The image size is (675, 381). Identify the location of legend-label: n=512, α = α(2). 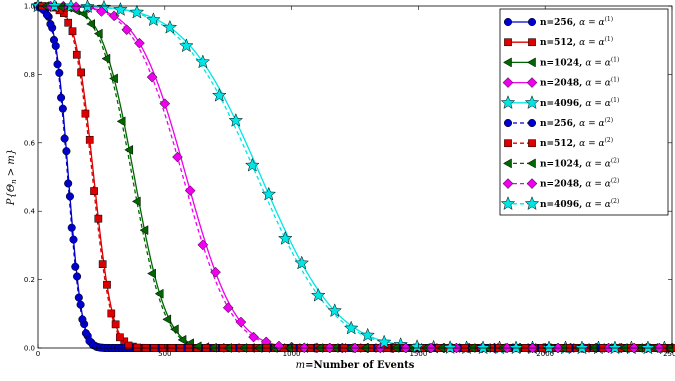
(576, 143).